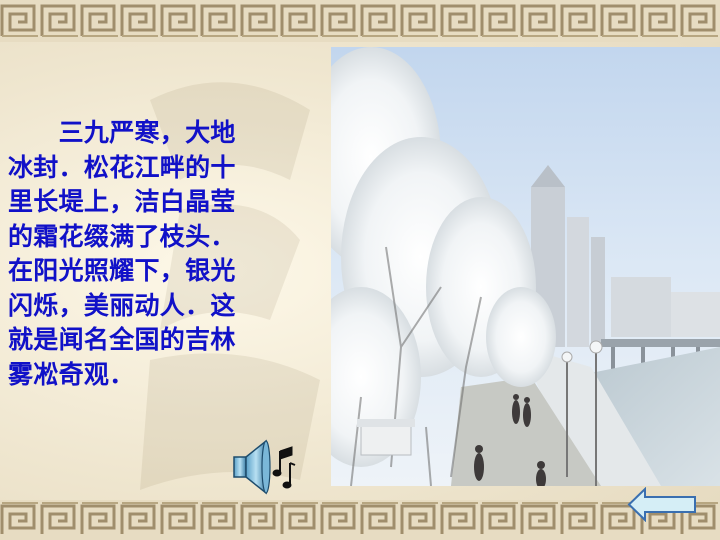 This screenshot has height=540, width=720. I want to click on speaker-sound-icon, so click(264, 467).